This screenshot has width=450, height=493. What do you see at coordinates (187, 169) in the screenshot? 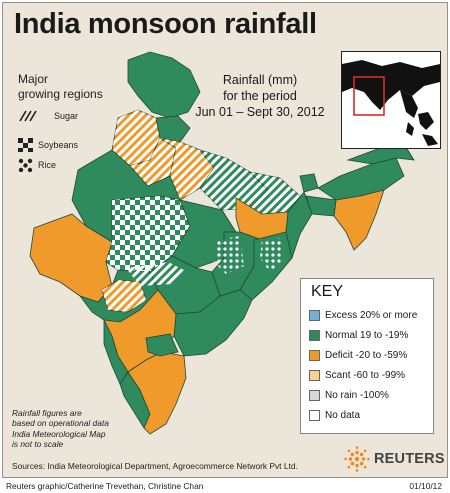
I see `region-up-west-sugar` at bounding box center [187, 169].